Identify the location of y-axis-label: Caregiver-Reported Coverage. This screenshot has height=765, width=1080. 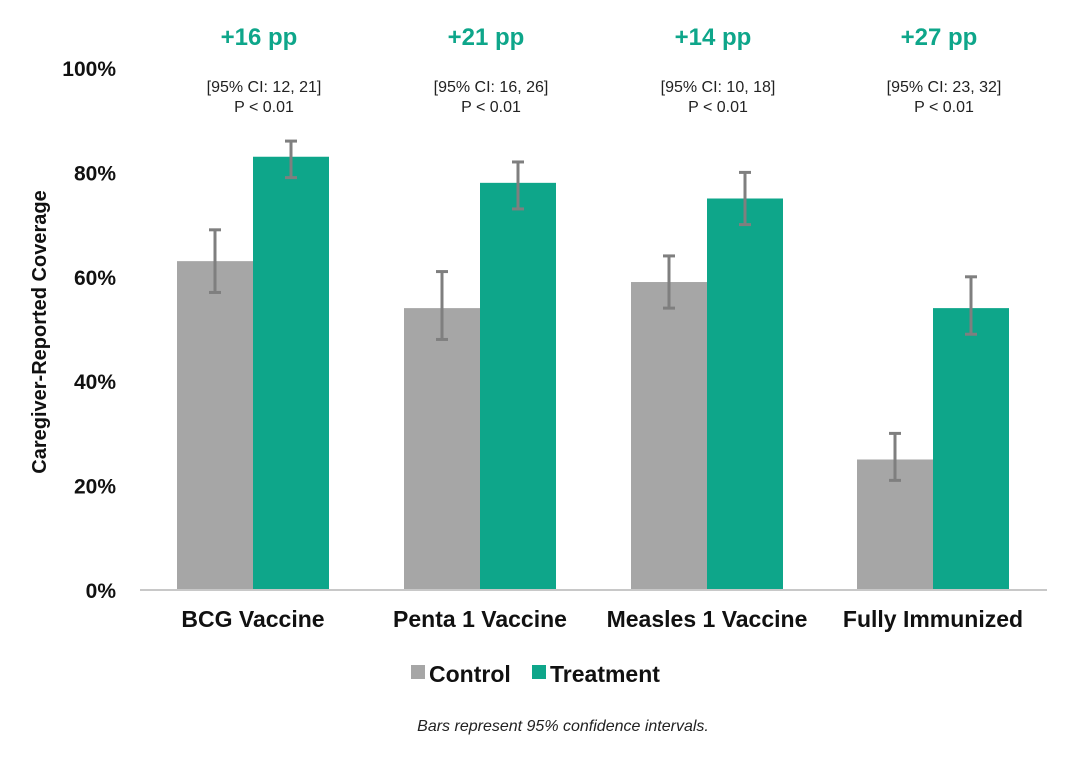
(40, 331).